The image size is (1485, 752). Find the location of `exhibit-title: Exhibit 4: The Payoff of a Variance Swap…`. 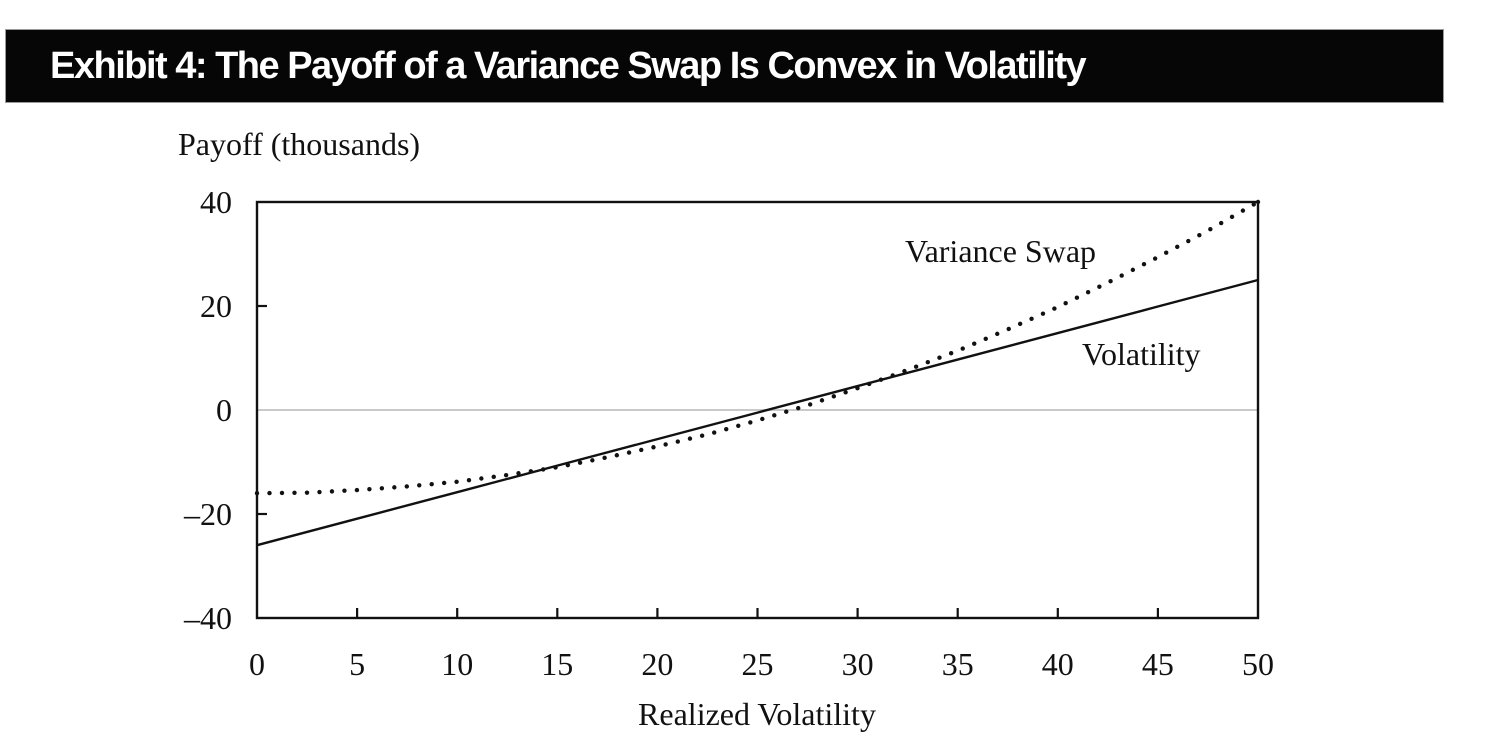

exhibit-title: Exhibit 4: The Payoff of a Variance Swap… is located at coordinates (568, 65).